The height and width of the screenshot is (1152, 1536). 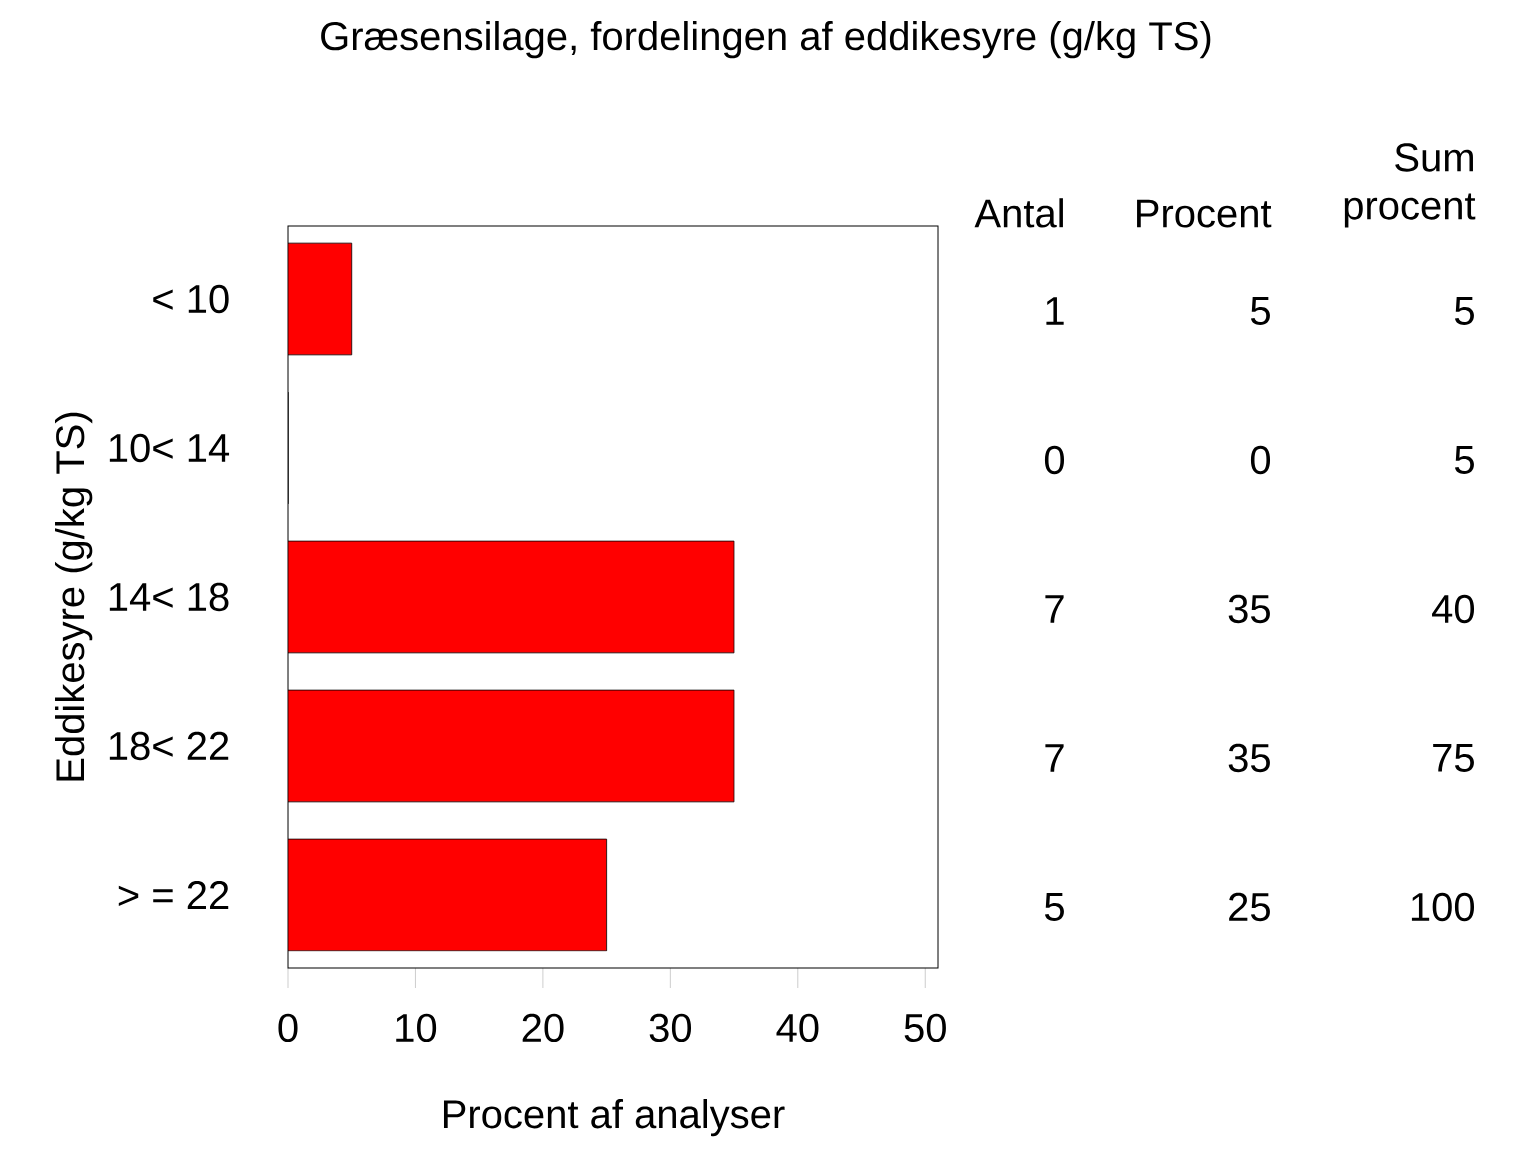 What do you see at coordinates (614, 1118) in the screenshot?
I see `x-axis-title: Procent af analyser` at bounding box center [614, 1118].